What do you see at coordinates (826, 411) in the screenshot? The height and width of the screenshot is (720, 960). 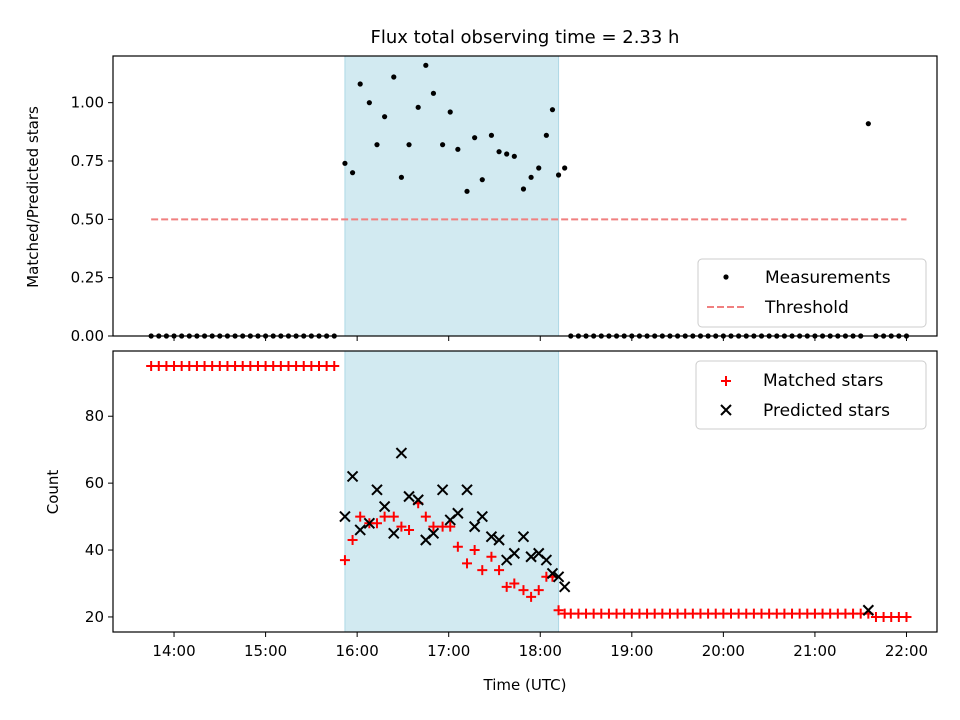 I see `legend-predicted-label: Predicted stars` at bounding box center [826, 411].